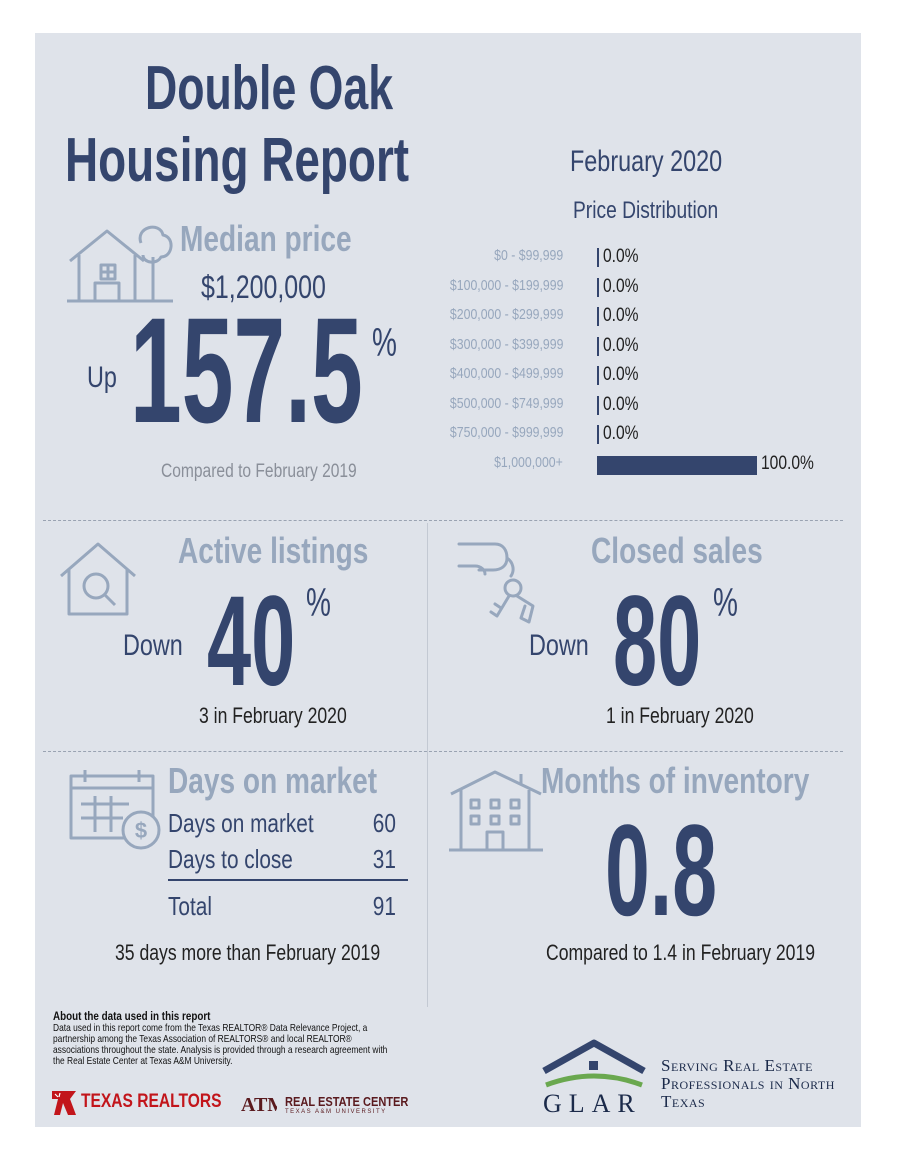 The width and height of the screenshot is (900, 1159). I want to click on distribution-range-label: $500,000 - $749,999, so click(506, 403).